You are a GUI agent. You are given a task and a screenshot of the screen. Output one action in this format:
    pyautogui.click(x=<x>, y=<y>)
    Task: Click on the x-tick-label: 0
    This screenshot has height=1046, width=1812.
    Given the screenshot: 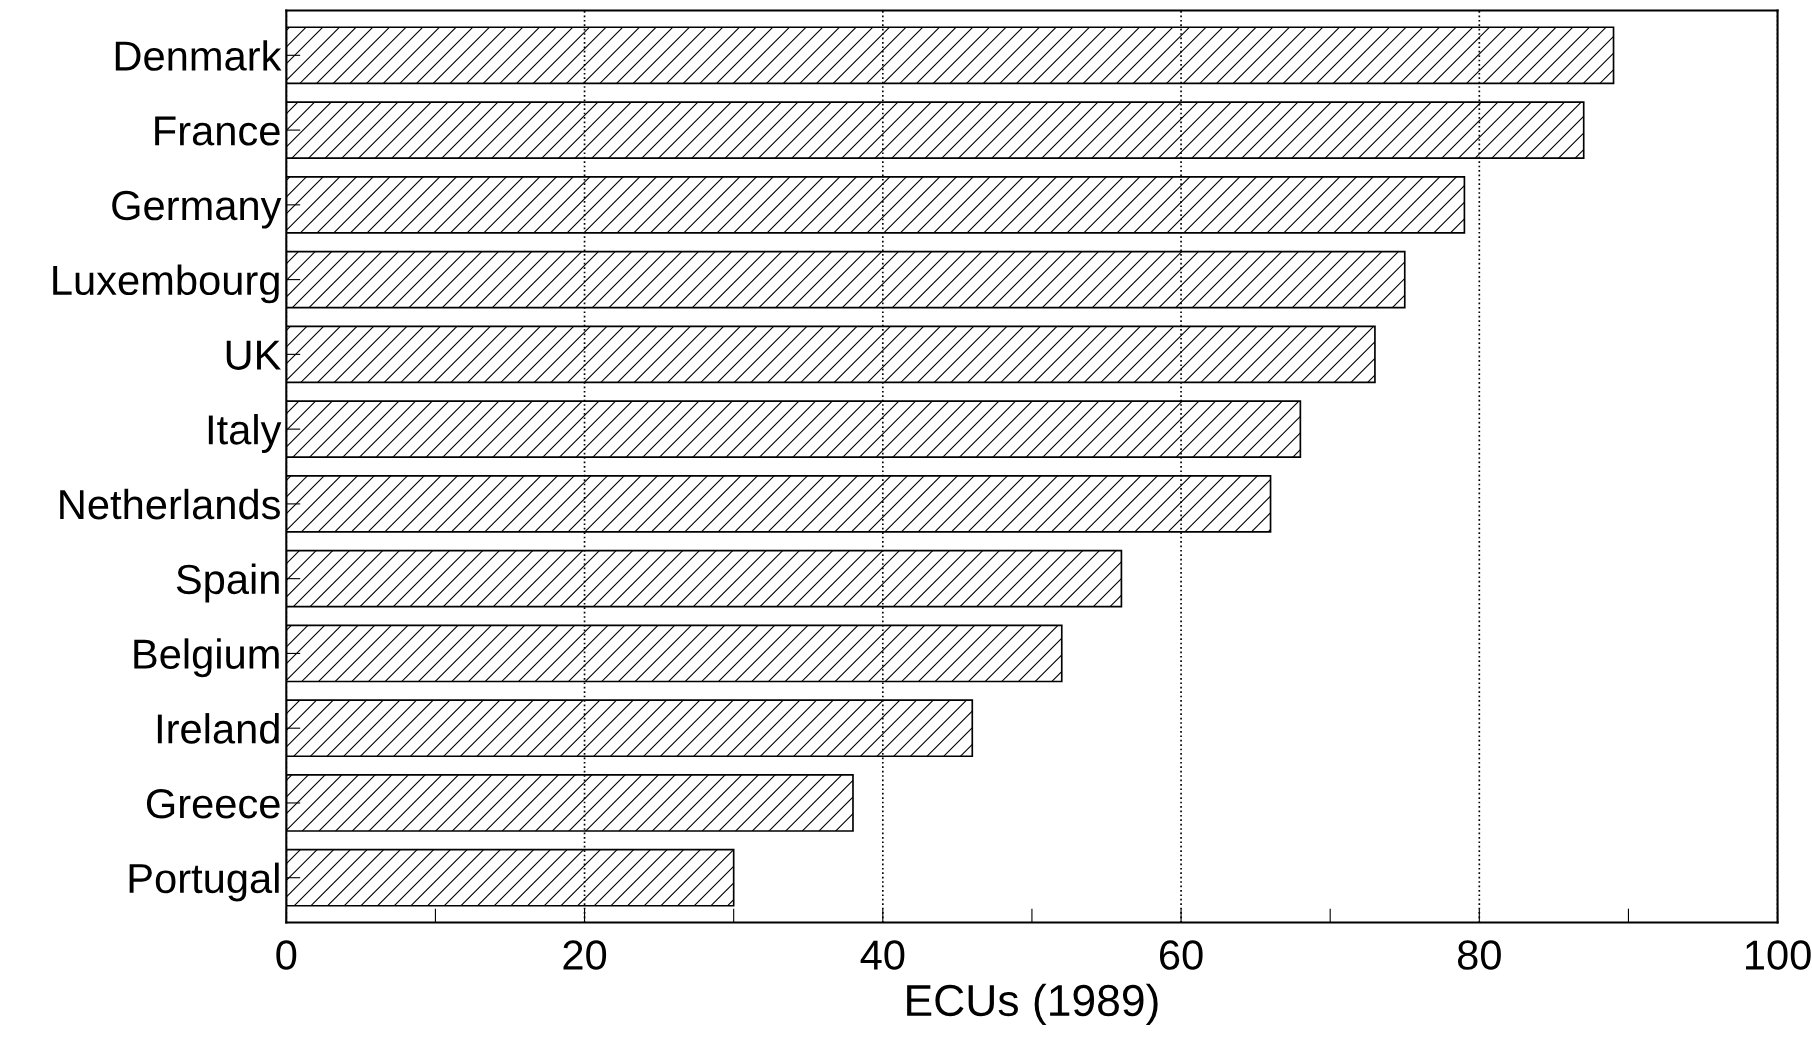 What is the action you would take?
    pyautogui.click(x=286, y=955)
    